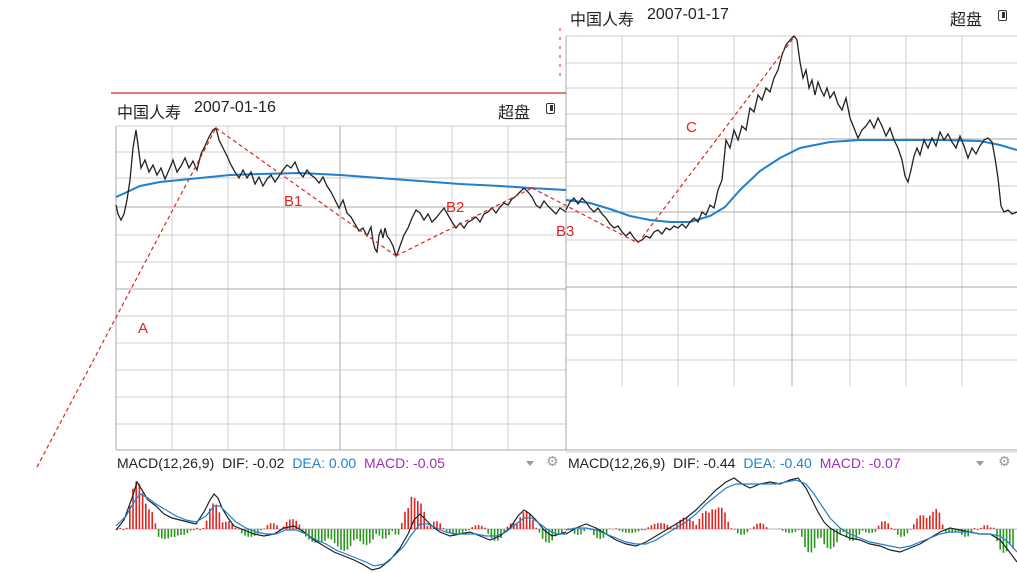  Describe the element at coordinates (688, 14) in the screenshot. I see `right-chart-date: 2007-01-17` at that location.